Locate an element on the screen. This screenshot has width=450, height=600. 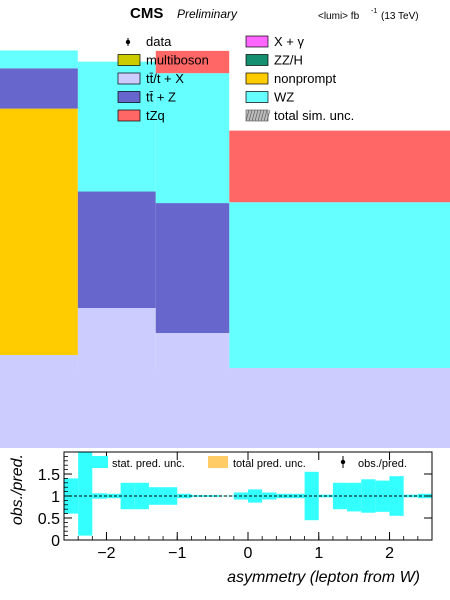
legend-item: tt̄/t + X is located at coordinates (150, 78).